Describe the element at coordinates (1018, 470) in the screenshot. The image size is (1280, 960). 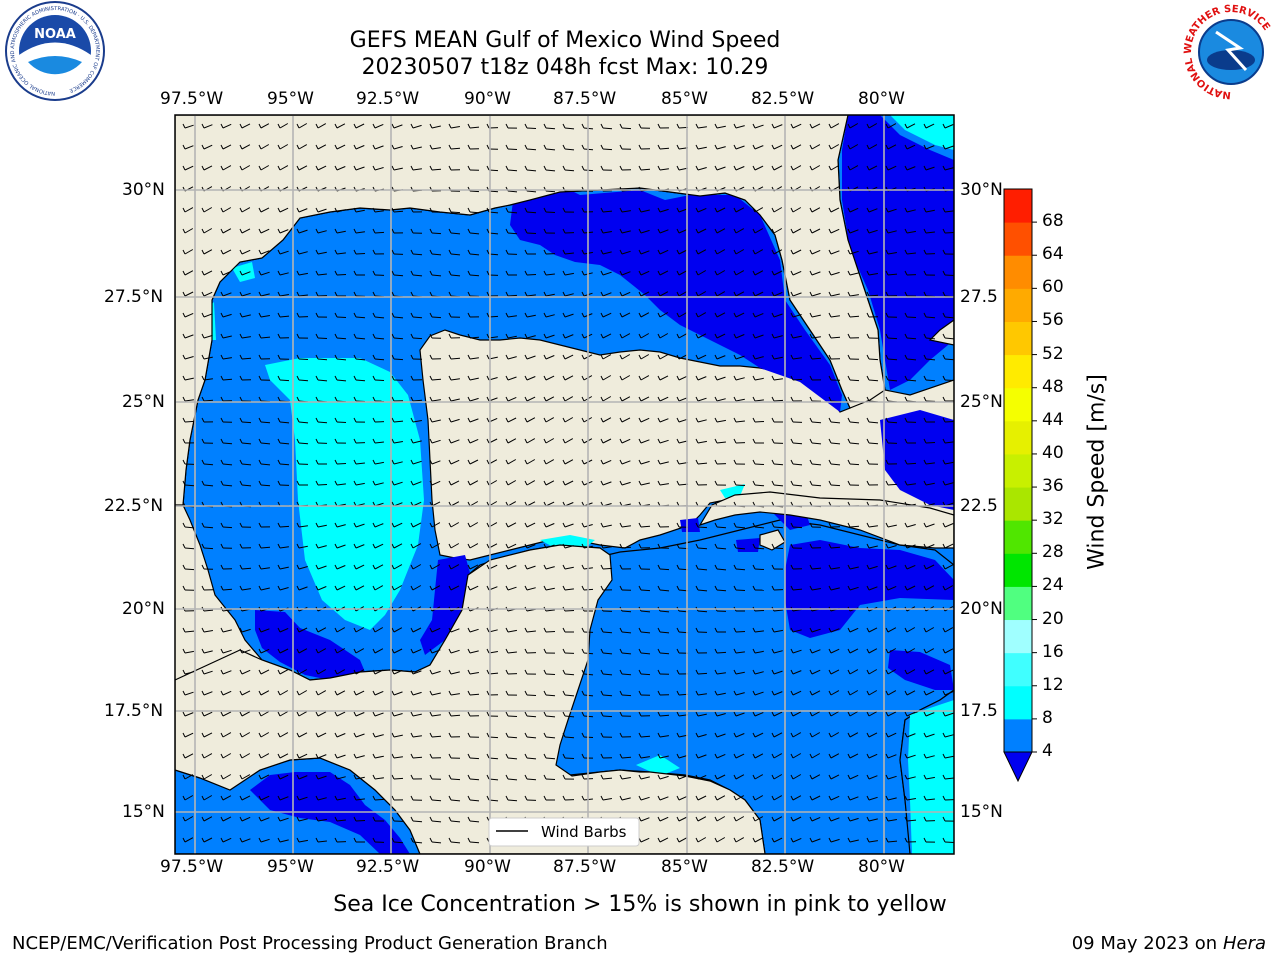
I see `colorbar-frame` at that location.